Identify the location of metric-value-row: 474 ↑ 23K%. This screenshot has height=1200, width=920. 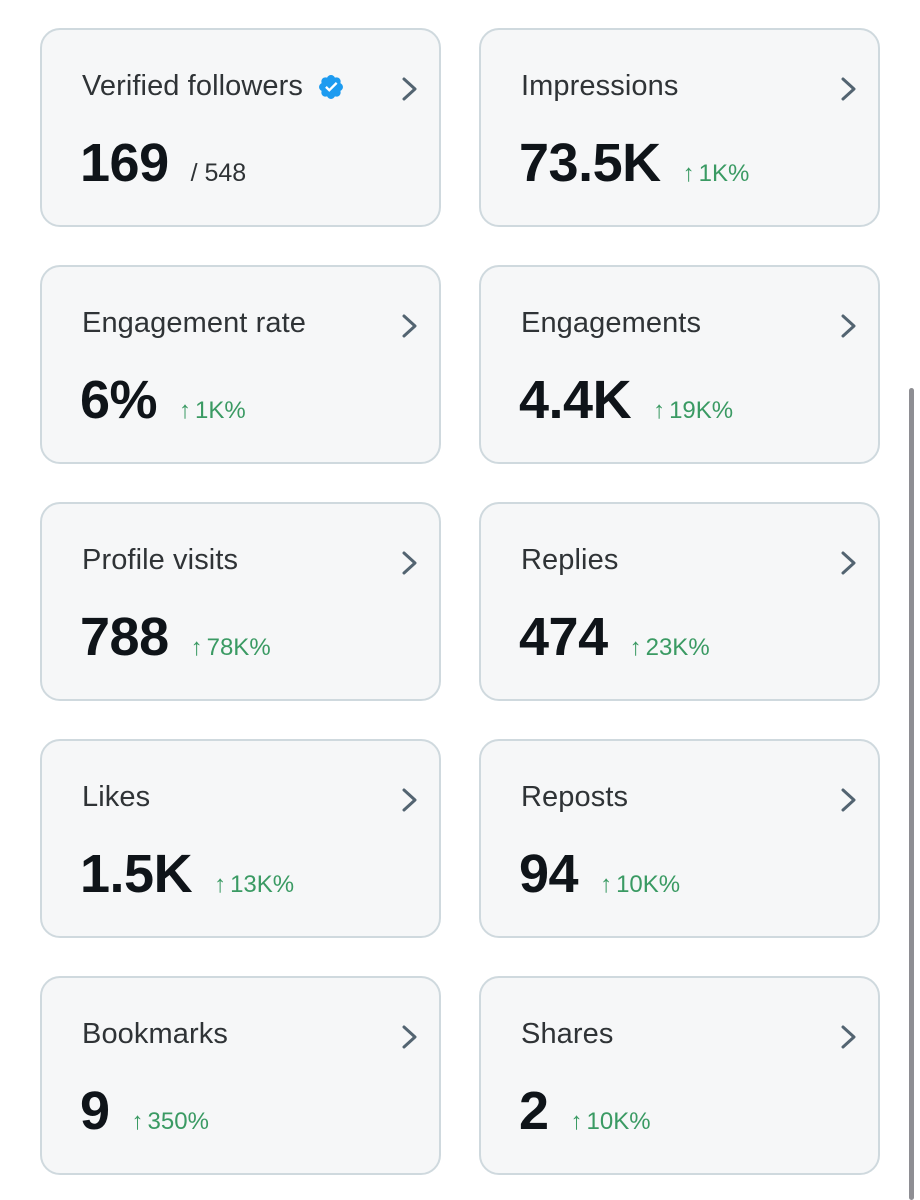
(614, 637).